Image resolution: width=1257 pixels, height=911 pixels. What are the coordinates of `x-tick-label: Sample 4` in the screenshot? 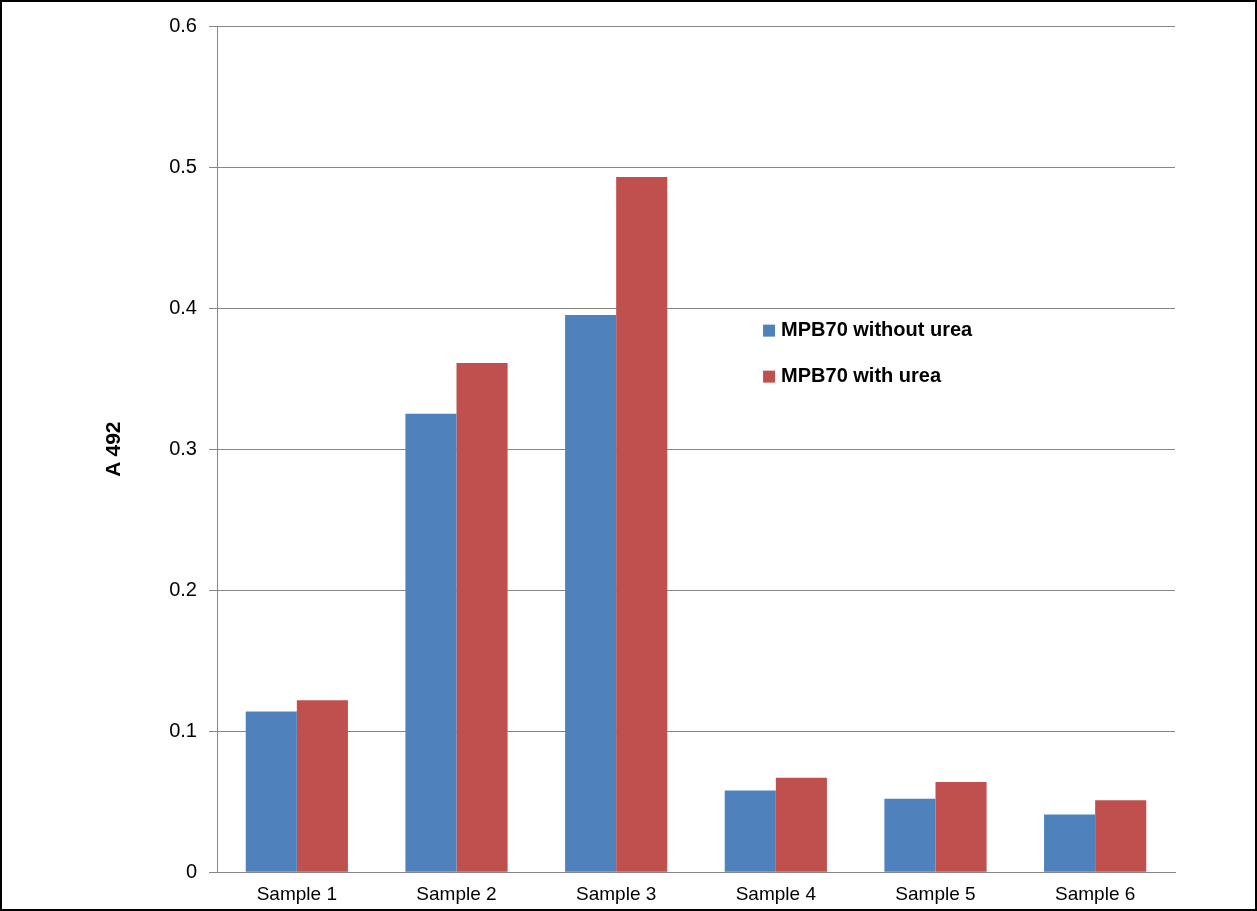 It's located at (776, 893).